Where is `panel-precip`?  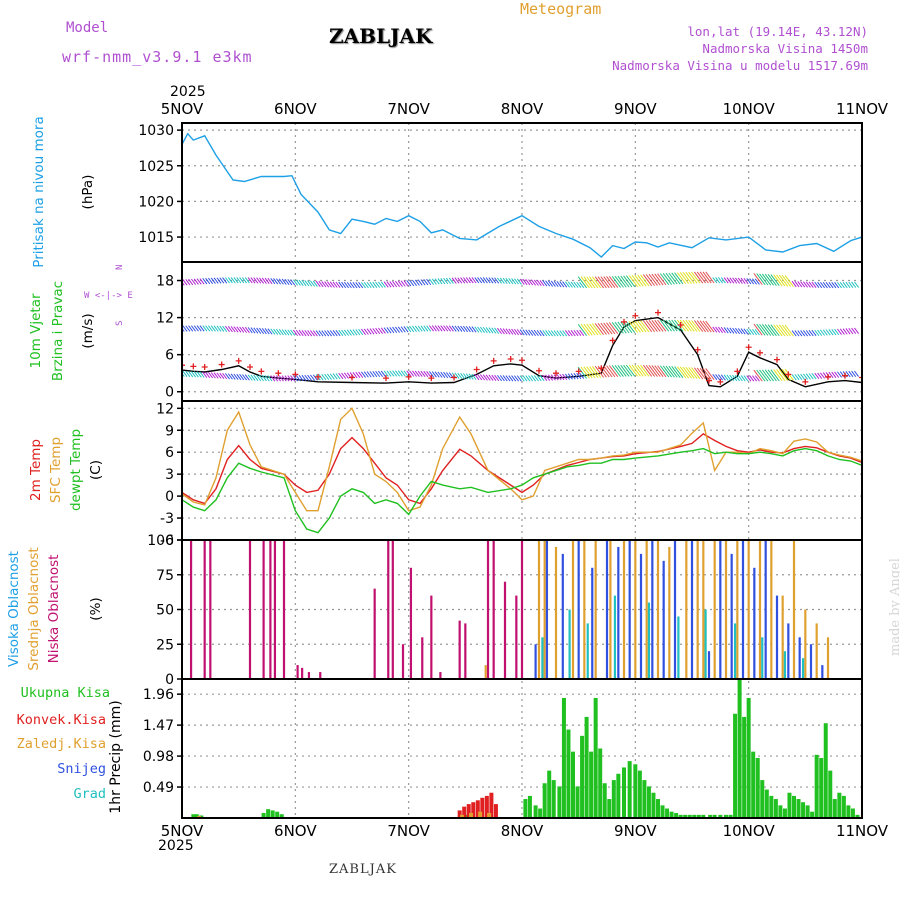 panel-precip is located at coordinates (525, 748).